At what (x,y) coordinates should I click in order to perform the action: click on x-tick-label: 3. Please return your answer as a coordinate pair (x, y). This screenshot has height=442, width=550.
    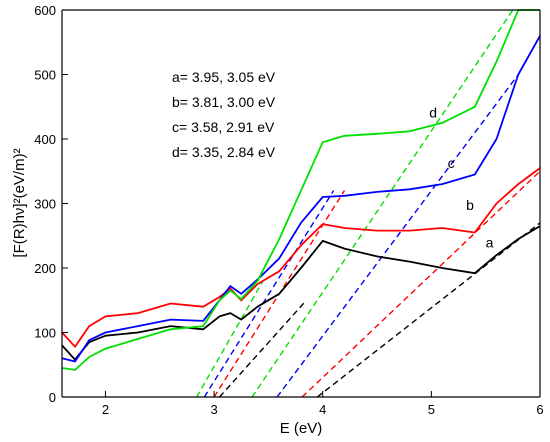
    Looking at the image, I should click on (213, 409).